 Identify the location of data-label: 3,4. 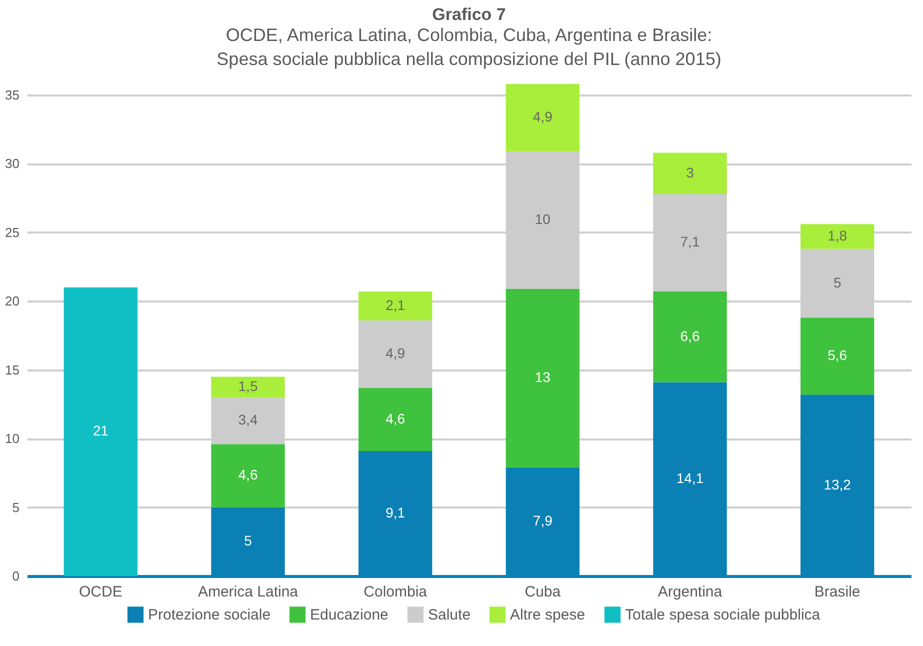
(248, 420).